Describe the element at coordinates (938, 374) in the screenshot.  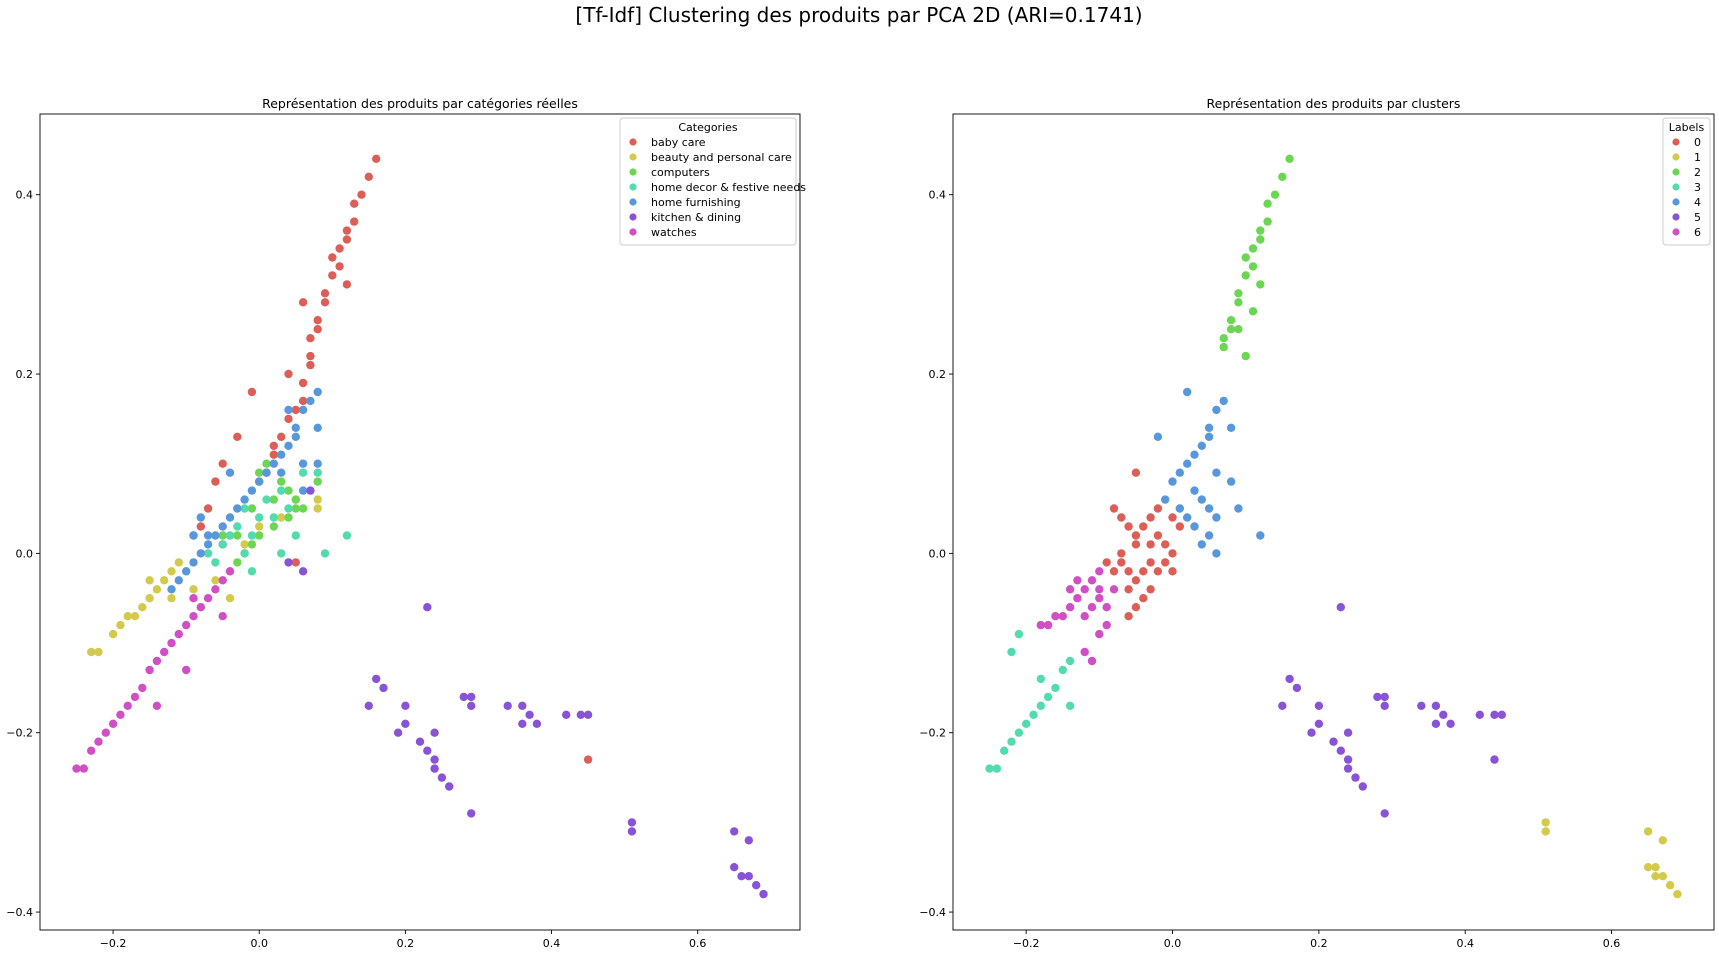
I see `y-tick-label: 0.2` at that location.